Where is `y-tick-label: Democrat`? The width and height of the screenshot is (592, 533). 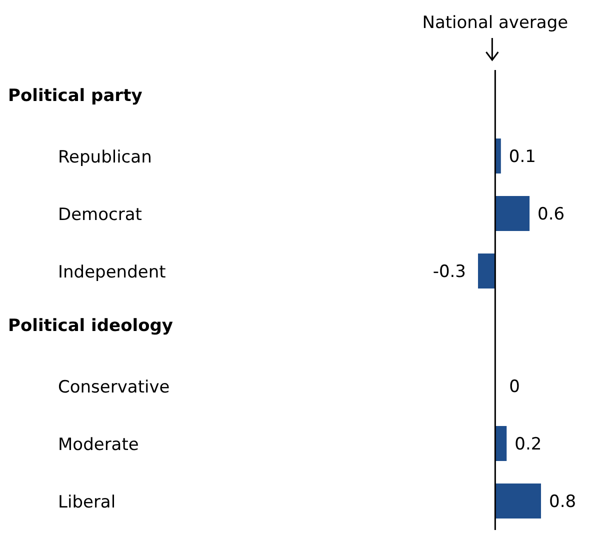 y-tick-label: Democrat is located at coordinates (100, 214).